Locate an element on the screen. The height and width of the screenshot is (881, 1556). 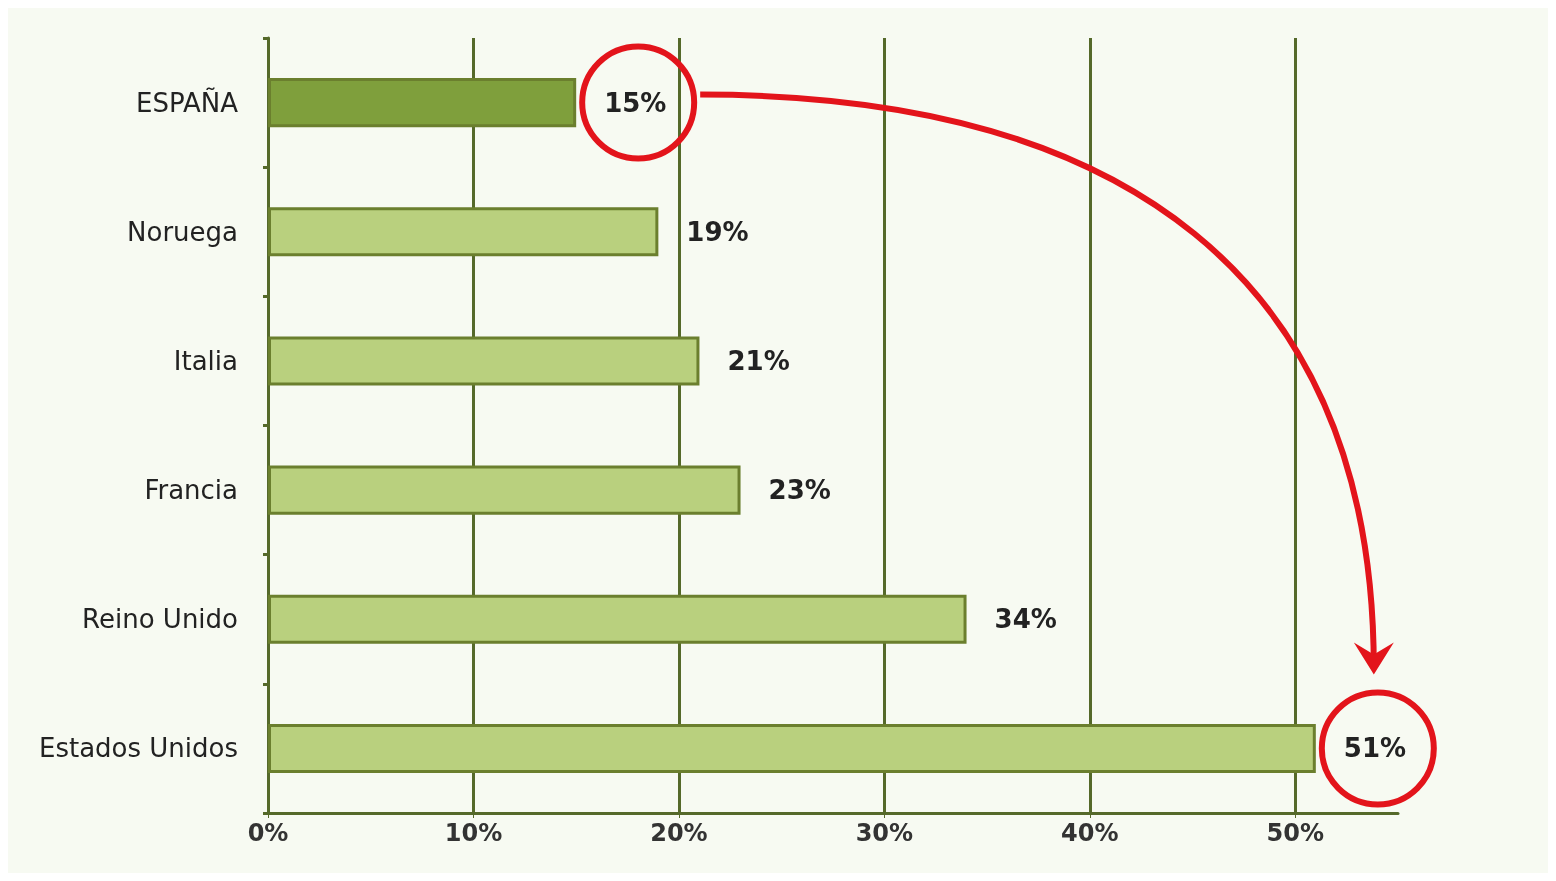
data-label: 23% is located at coordinates (799, 490).